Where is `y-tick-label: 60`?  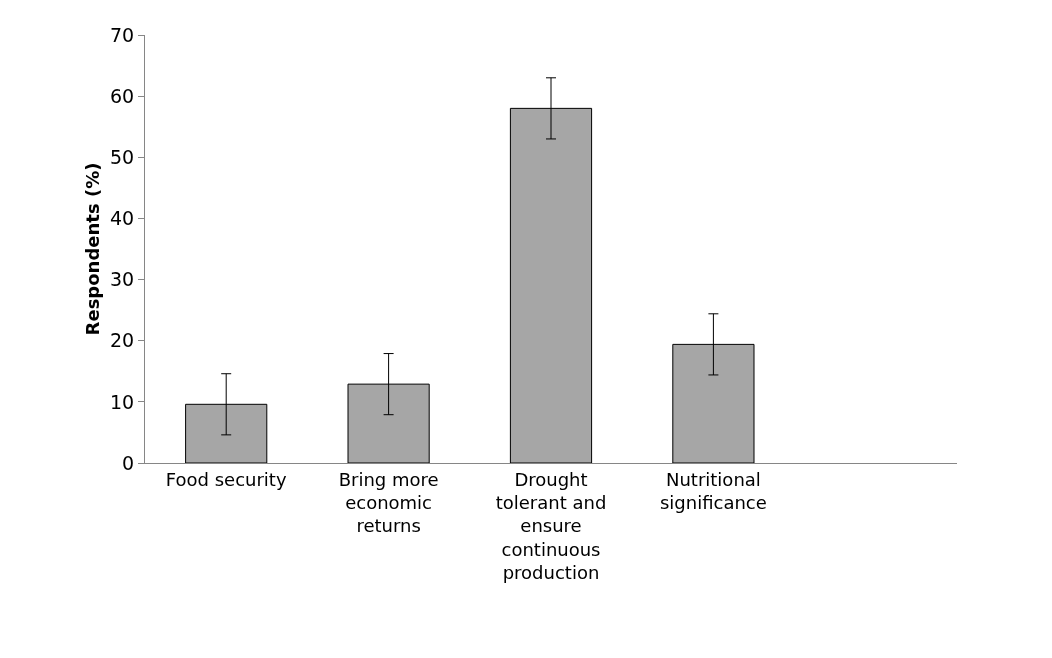 y-tick-label: 60 is located at coordinates (122, 95).